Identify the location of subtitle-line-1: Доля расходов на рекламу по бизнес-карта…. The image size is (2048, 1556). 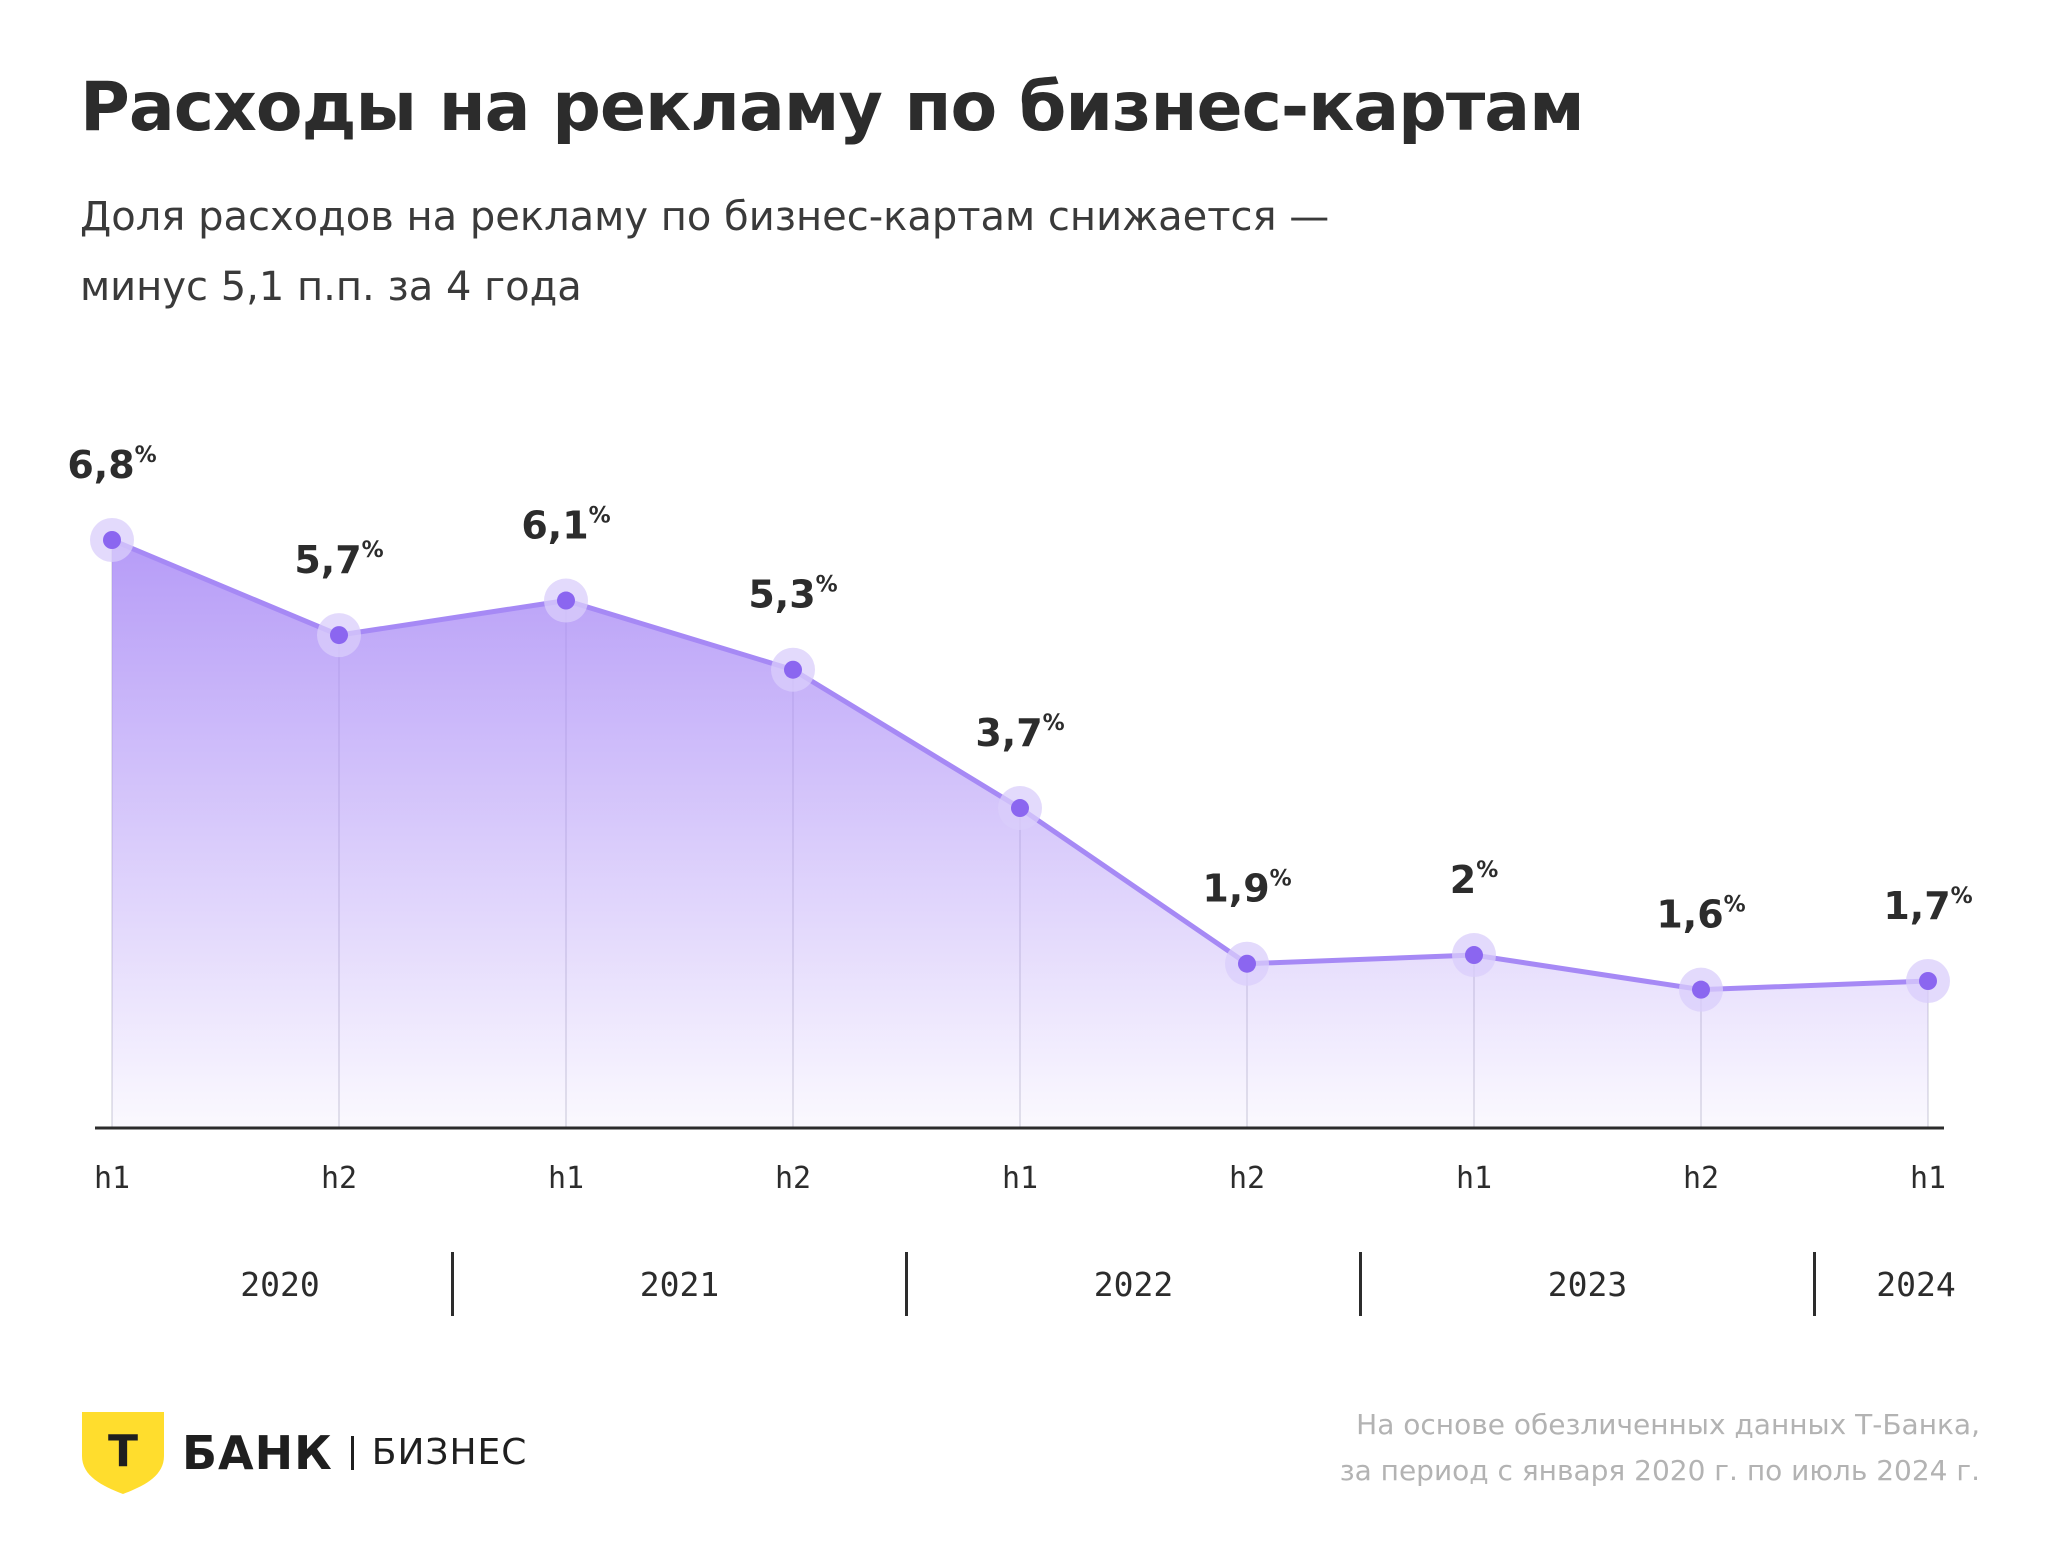
(705, 217).